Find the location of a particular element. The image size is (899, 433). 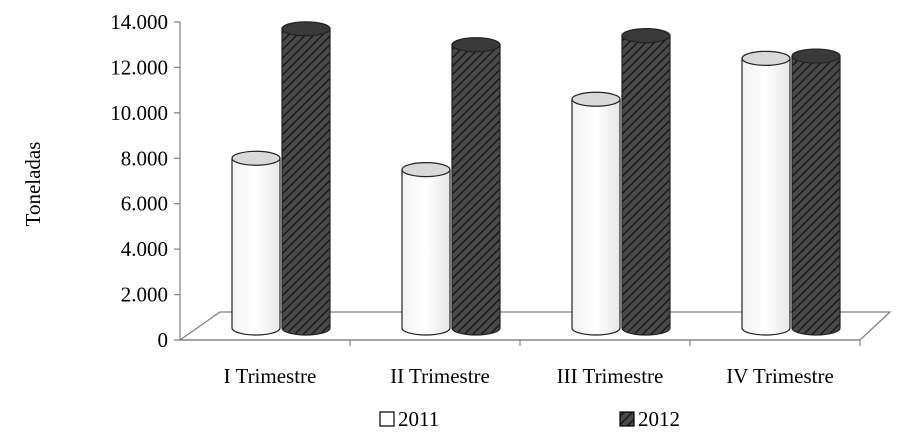

legend-swatch-2012 is located at coordinates (627, 419).